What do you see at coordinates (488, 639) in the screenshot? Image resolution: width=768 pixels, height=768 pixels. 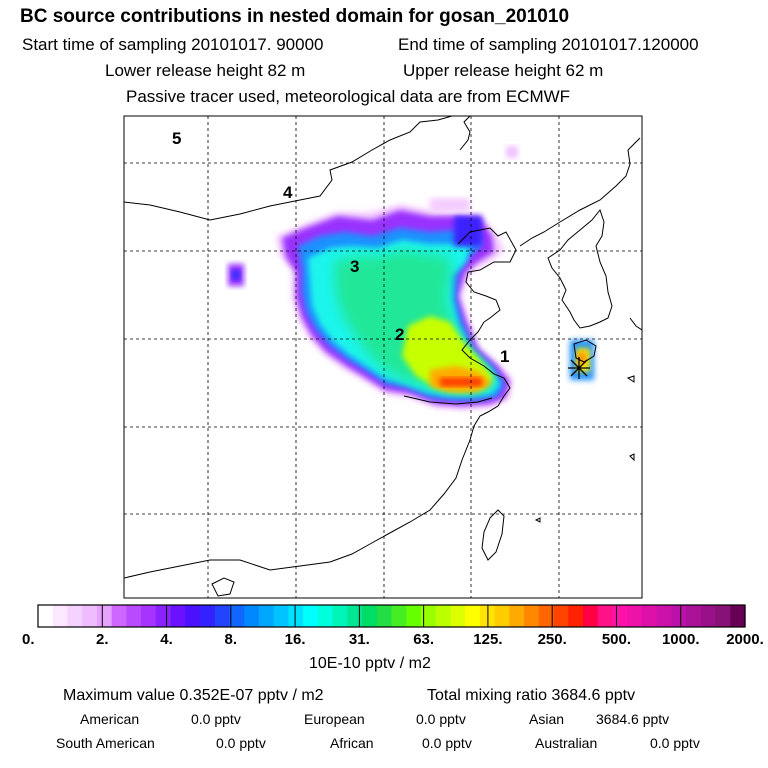 I see `colorbar-tick-label: 125.` at bounding box center [488, 639].